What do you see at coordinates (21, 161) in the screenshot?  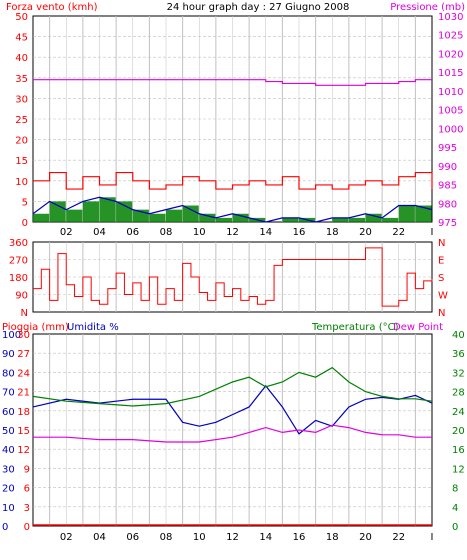 I see `wind-y-tick-label: 15` at bounding box center [21, 161].